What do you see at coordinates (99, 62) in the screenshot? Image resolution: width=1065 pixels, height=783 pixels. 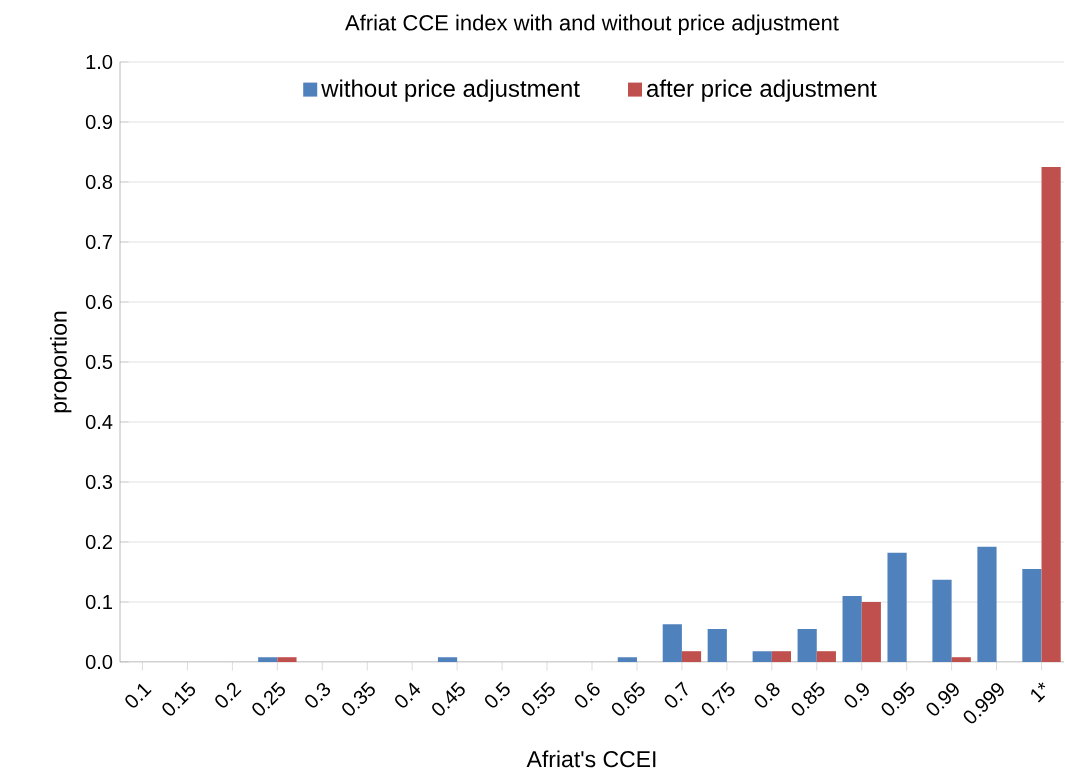 I see `y-tick-label: 1.0` at bounding box center [99, 62].